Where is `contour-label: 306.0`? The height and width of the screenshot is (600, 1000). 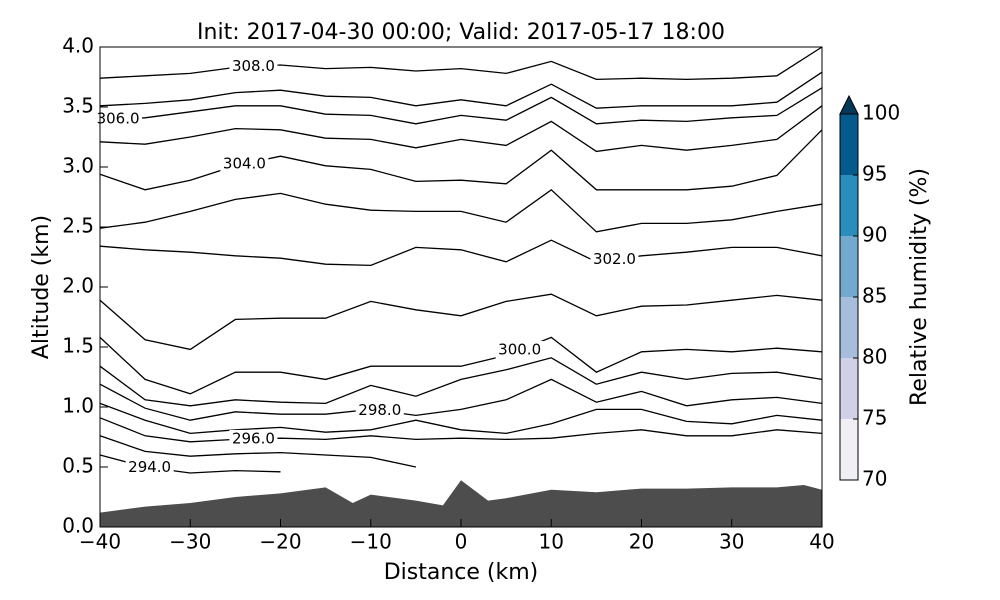 contour-label: 306.0 is located at coordinates (118, 119).